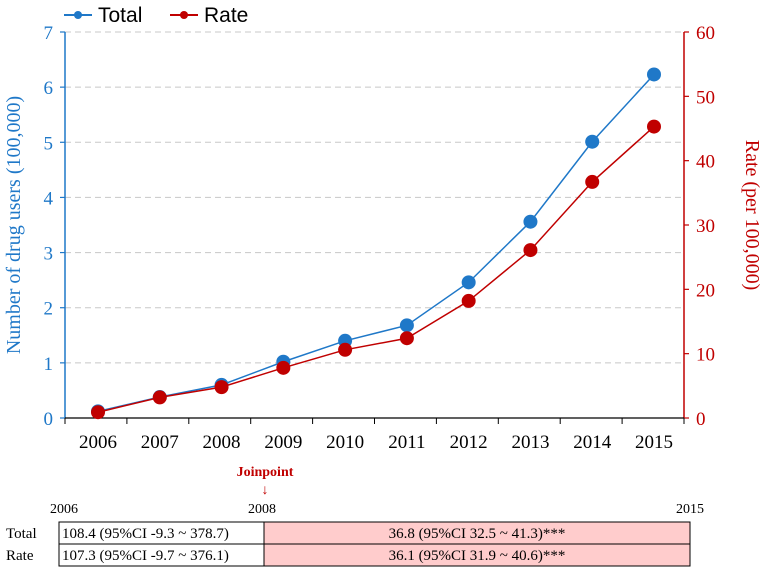 The image size is (765, 575). I want to click on right-tick-label: 50, so click(705, 97).